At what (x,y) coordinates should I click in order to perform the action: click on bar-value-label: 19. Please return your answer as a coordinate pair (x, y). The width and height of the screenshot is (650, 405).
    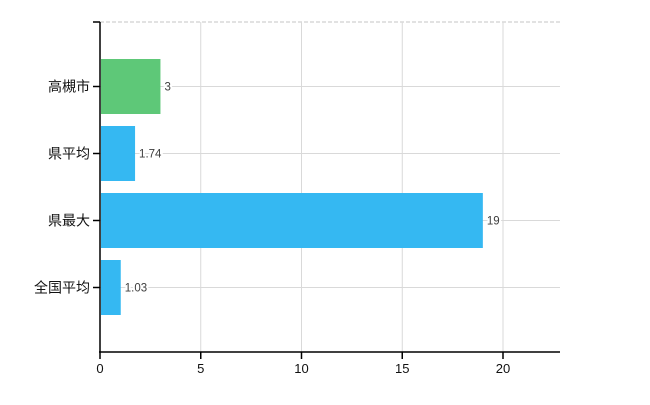
    Looking at the image, I should click on (493, 222).